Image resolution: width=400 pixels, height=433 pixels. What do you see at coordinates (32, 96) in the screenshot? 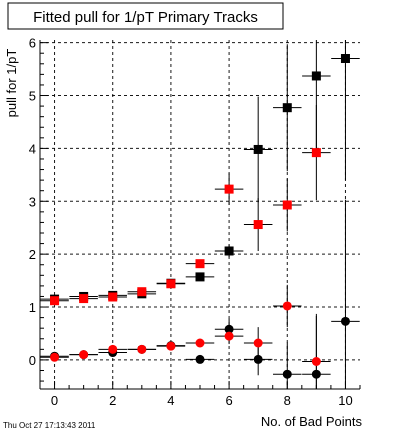
I see `y-tick-label: 5` at bounding box center [32, 96].